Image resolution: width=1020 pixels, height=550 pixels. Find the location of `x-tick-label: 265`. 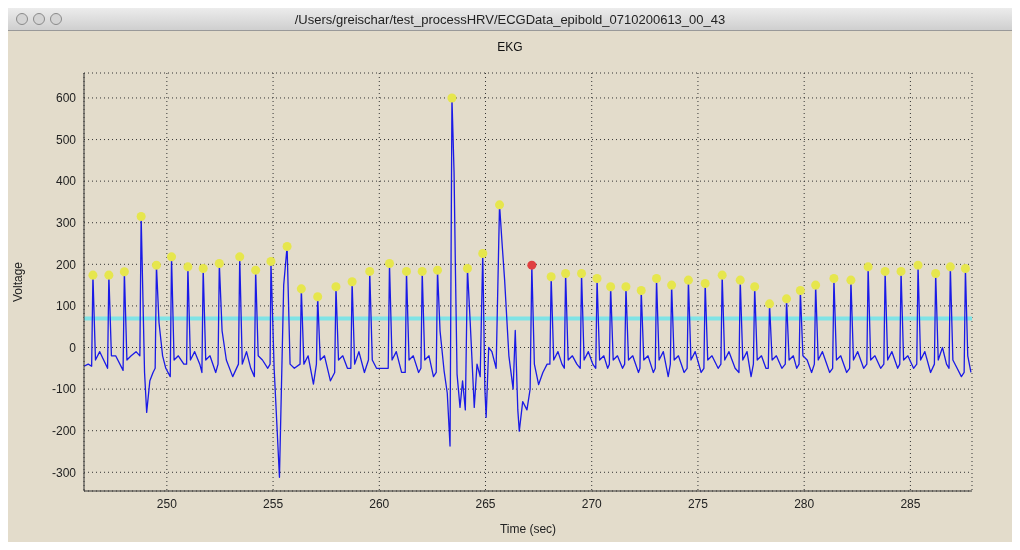

x-tick-label: 265 is located at coordinates (485, 503).